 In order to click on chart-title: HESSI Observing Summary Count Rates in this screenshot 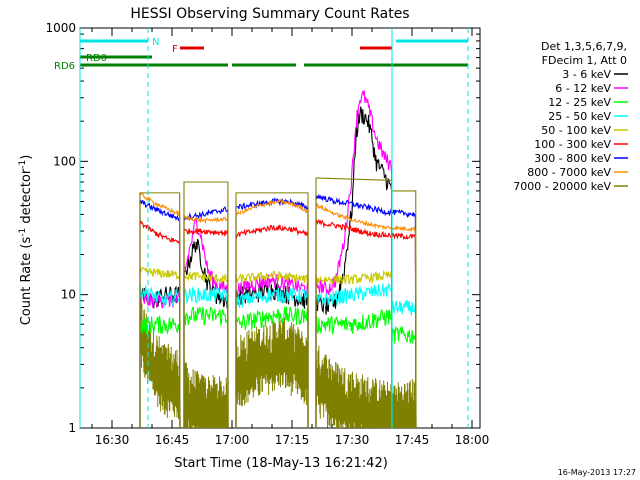, I will do `click(269, 14)`.